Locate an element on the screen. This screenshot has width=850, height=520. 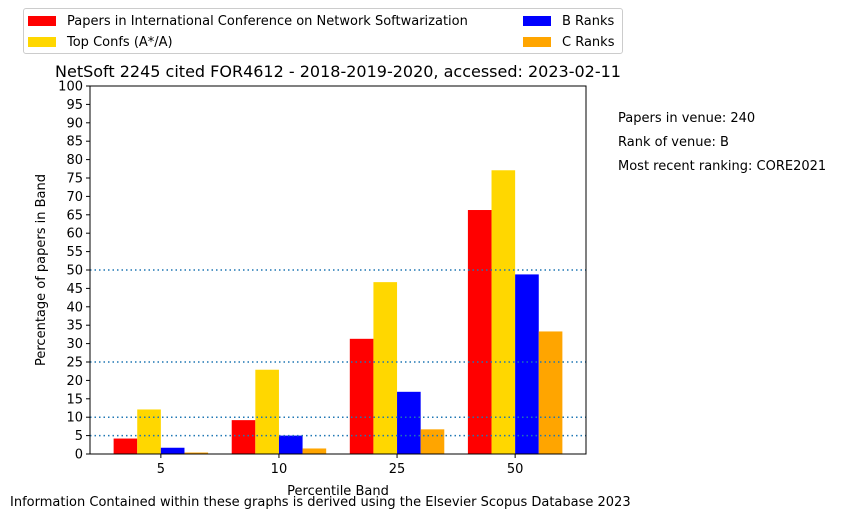
legend-item-c-ranks: C Ranks is located at coordinates (568, 43).